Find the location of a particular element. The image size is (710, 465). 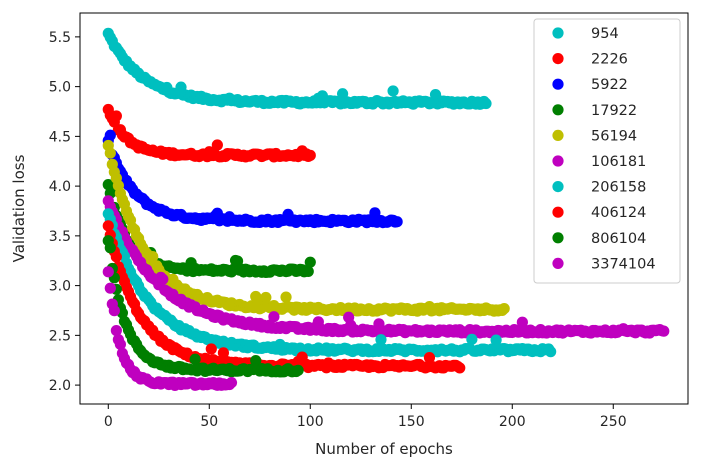

legend-box is located at coordinates (607, 151).